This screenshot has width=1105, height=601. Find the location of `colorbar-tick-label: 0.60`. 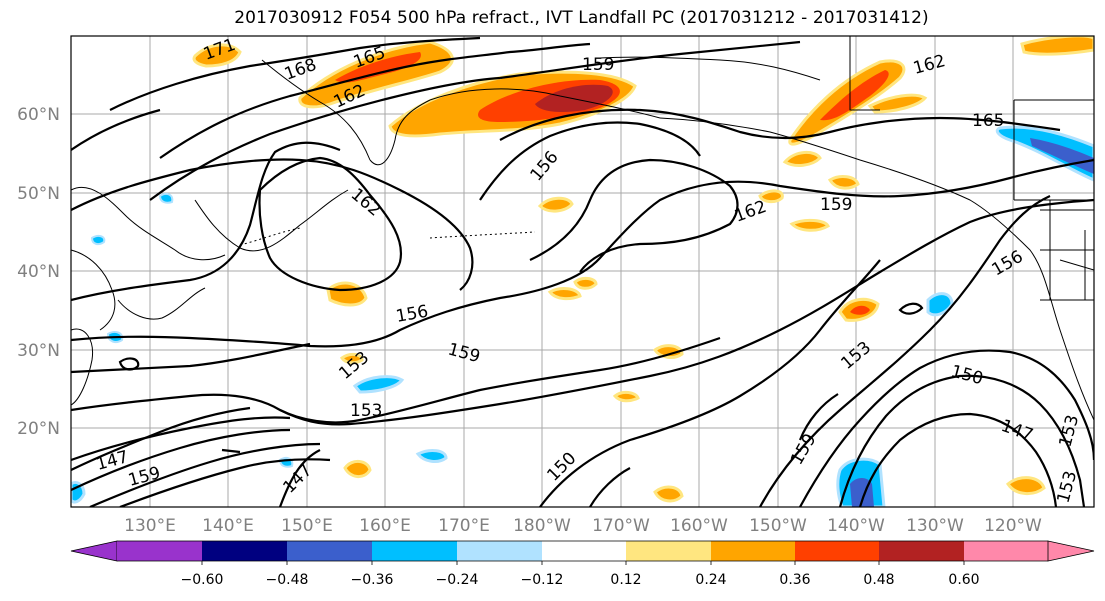

colorbar-tick-label: 0.60 is located at coordinates (963, 580).